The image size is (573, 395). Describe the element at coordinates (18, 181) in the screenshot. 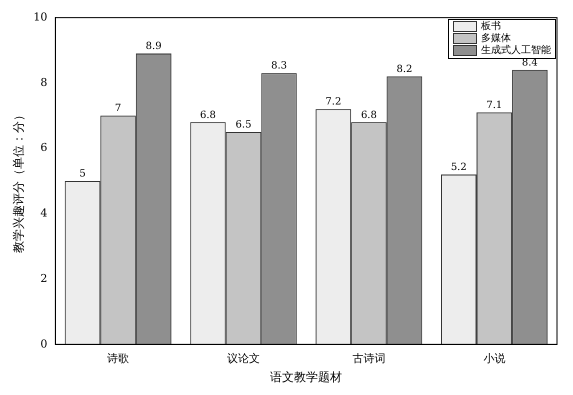

I see `y-axis-title: 教学兴趣评分（单位：分）` at that location.